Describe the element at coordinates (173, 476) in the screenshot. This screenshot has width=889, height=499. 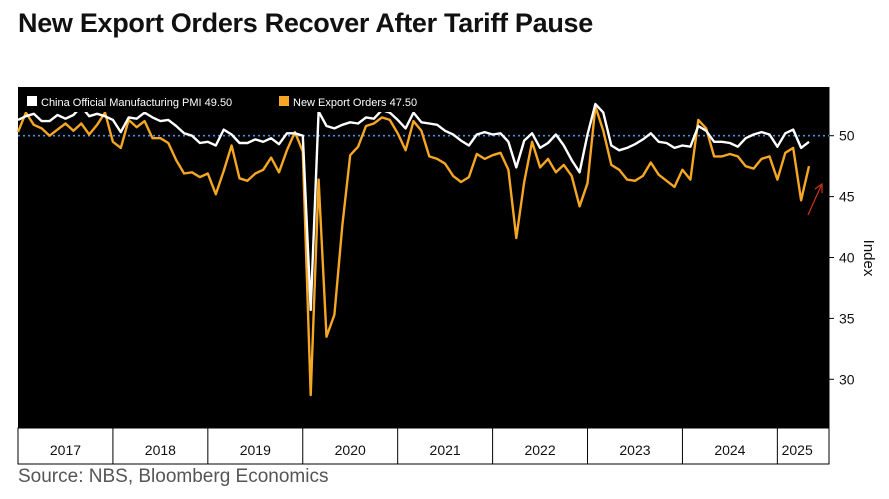
I see `source-note: Source: NBS, Bloomberg Economics` at that location.